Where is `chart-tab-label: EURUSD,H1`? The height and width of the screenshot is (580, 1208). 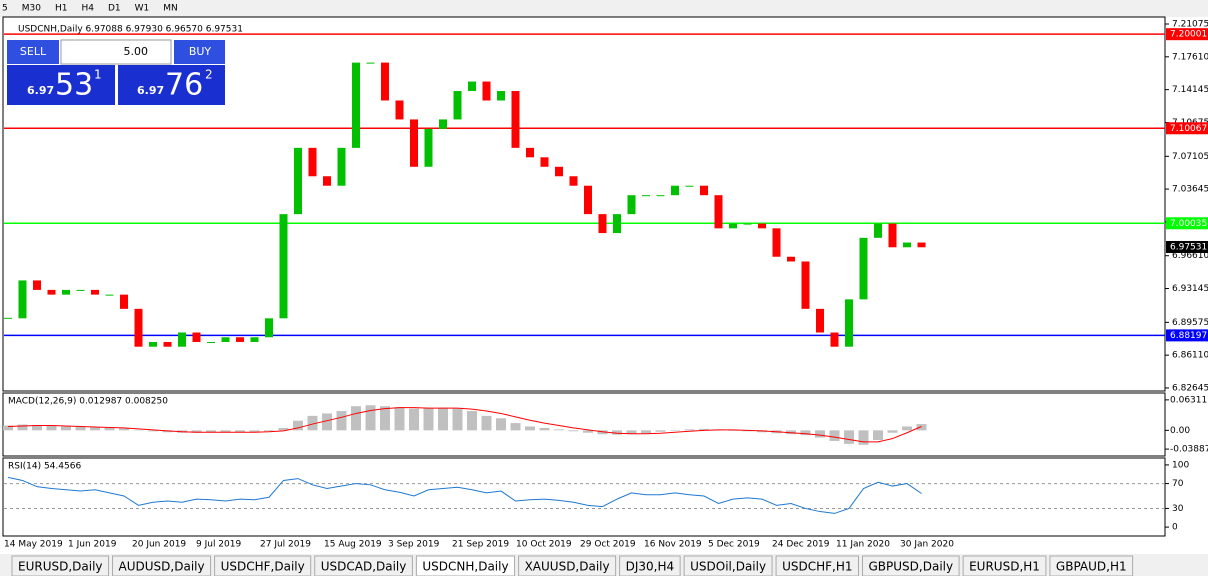
chart-tab-label: EURUSD,H1 is located at coordinates (1004, 567).